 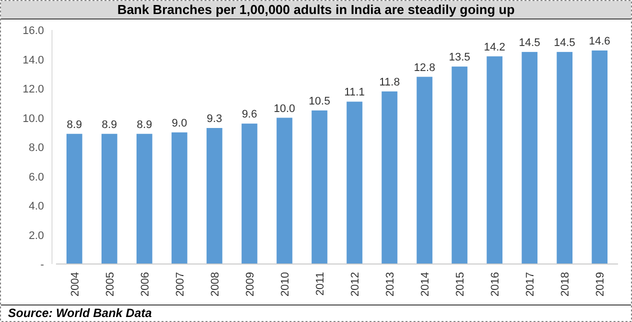 I want to click on data-label: 11.1, so click(x=354, y=92).